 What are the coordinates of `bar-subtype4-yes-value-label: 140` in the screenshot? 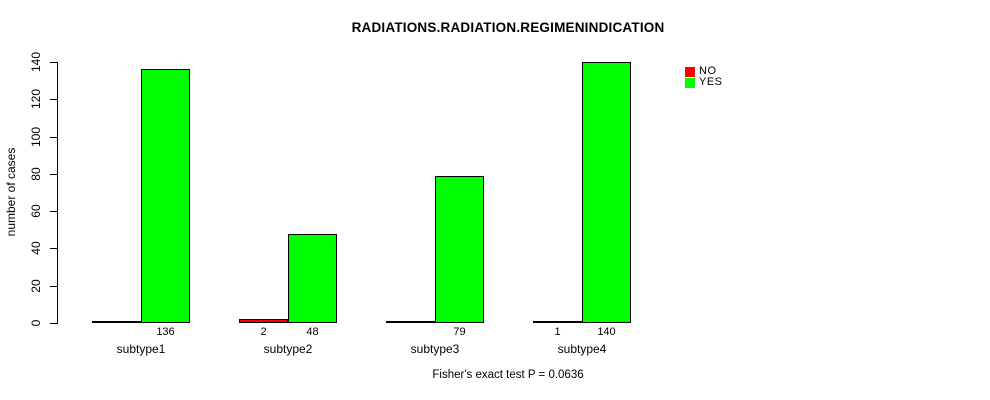 It's located at (606, 332).